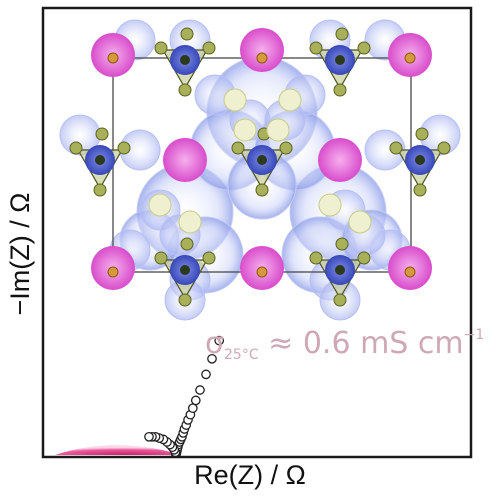 This screenshot has height=500, width=489. What do you see at coordinates (474, 335) in the screenshot?
I see `unit-exponent: −1` at bounding box center [474, 335].